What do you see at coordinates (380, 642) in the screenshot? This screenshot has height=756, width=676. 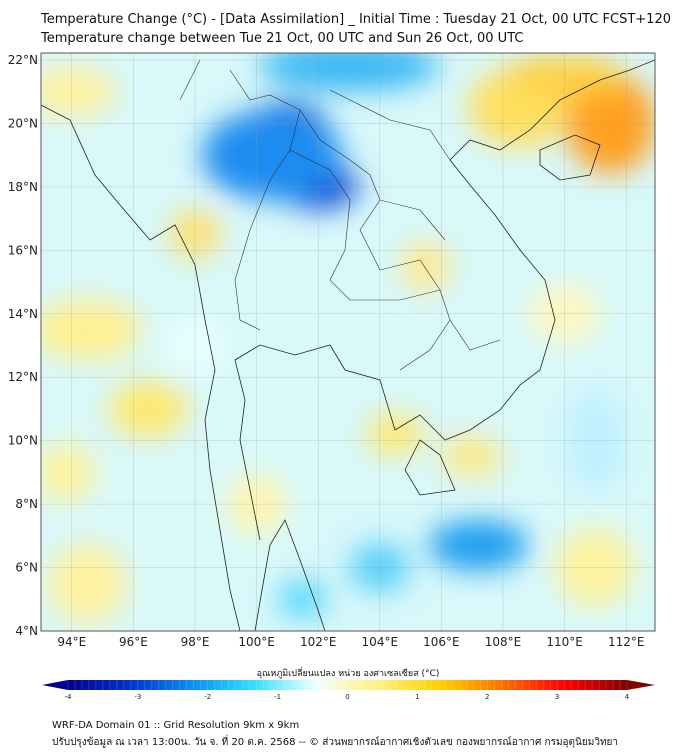 I see `longitude-tick-label: 104°E` at bounding box center [380, 642].